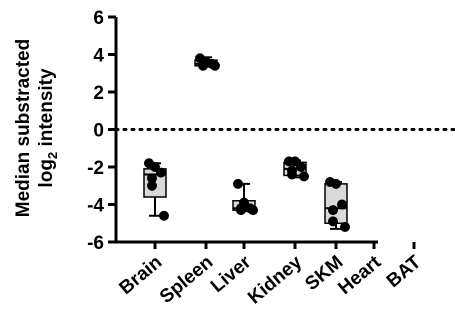 The image size is (455, 327). What do you see at coordinates (98, 56) in the screenshot?
I see `y-tick-label: 4` at bounding box center [98, 56].